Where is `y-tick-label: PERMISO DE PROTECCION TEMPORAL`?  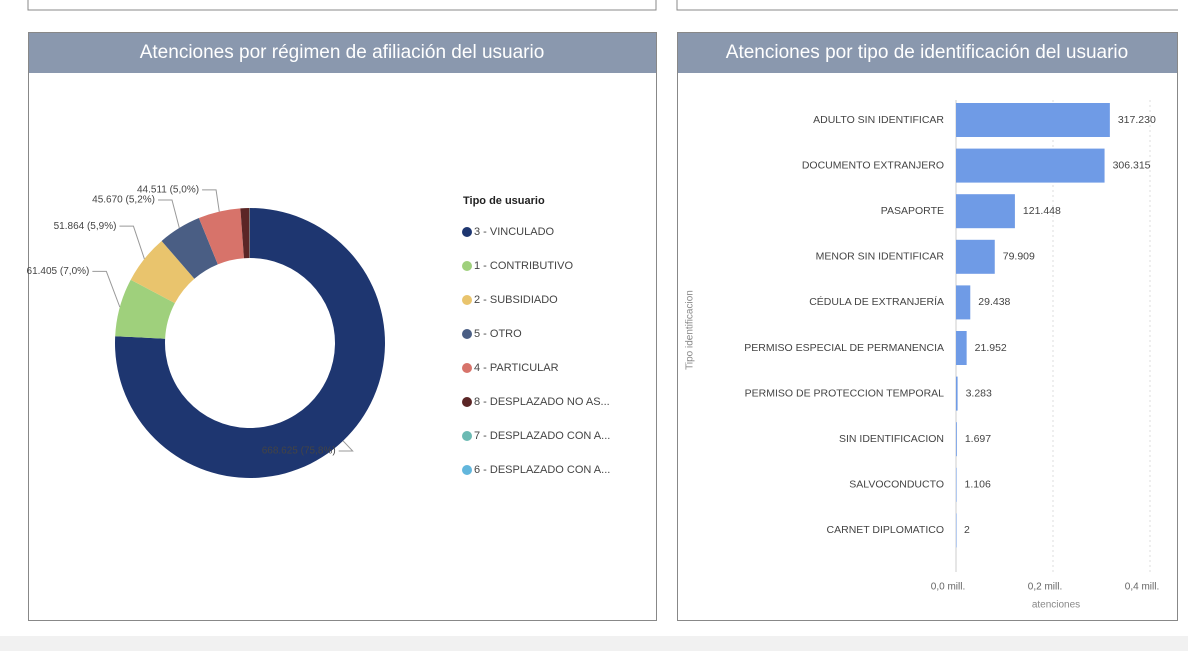
y-tick-label: PERMISO DE PROTECCION TEMPORAL is located at coordinates (844, 393).